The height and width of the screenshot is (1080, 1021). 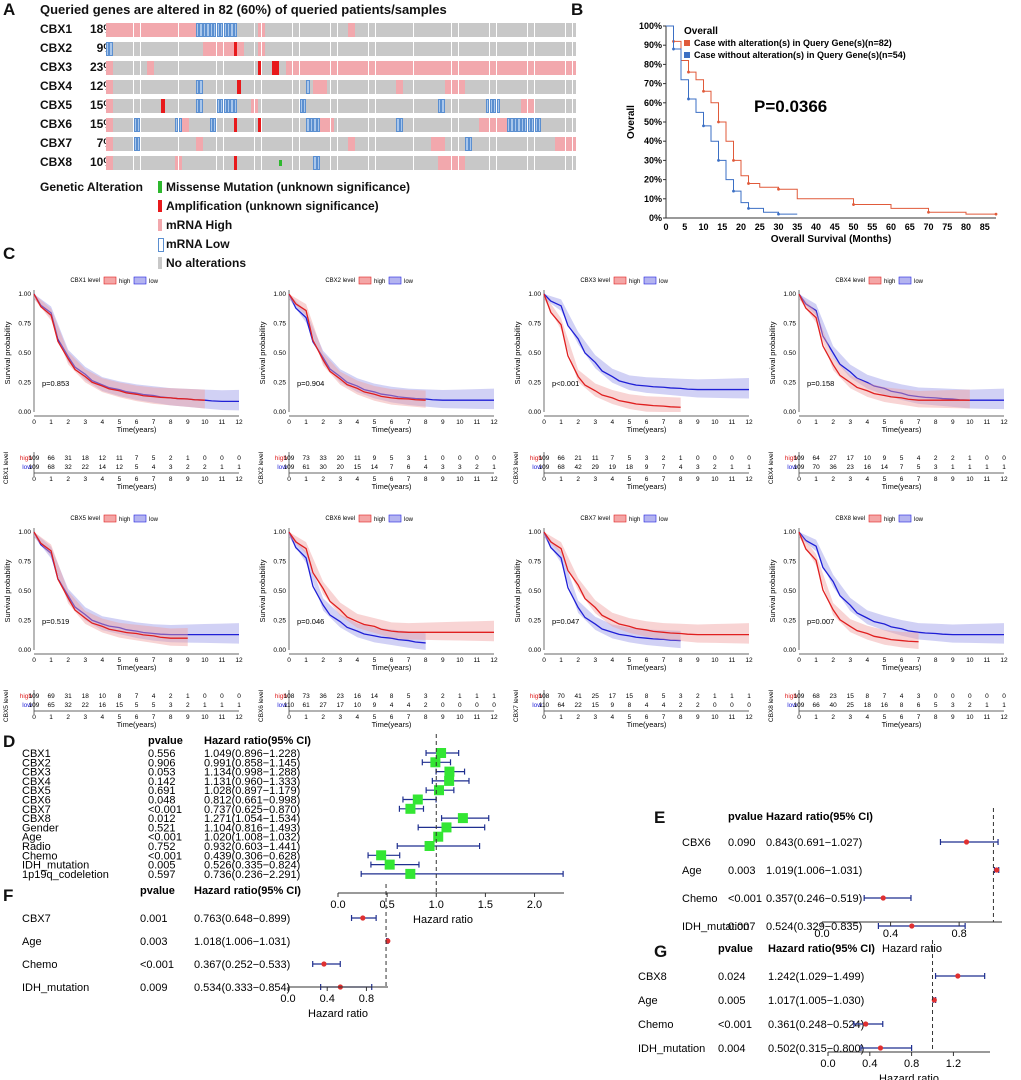 I want to click on risk-count-high: 11, so click(x=595, y=458).